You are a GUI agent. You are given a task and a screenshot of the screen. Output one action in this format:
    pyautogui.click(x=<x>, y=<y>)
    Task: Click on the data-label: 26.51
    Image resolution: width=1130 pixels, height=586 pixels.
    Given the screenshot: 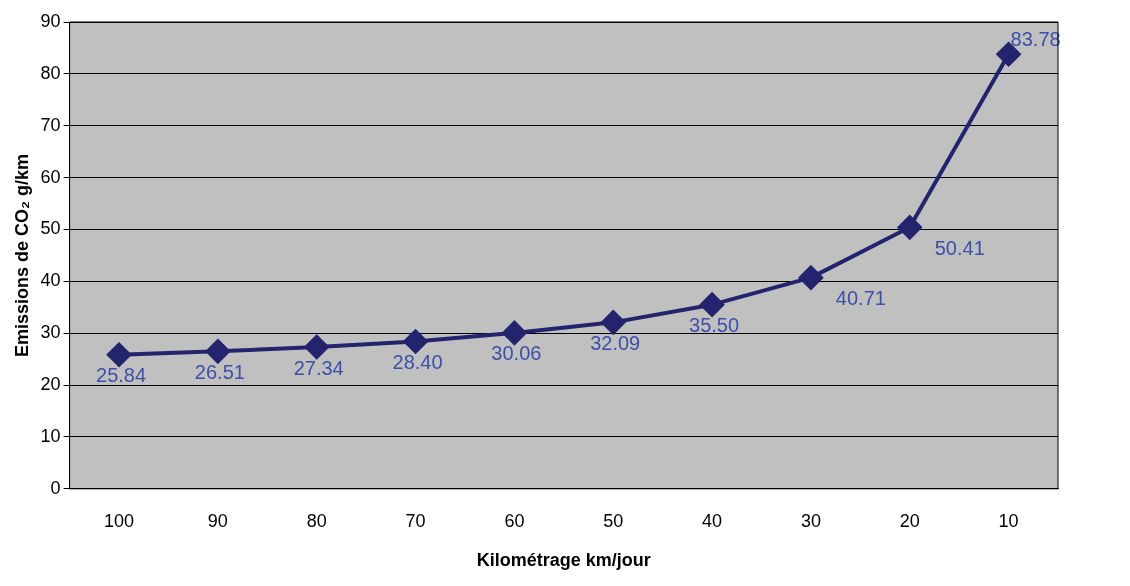 What is the action you would take?
    pyautogui.click(x=219, y=371)
    